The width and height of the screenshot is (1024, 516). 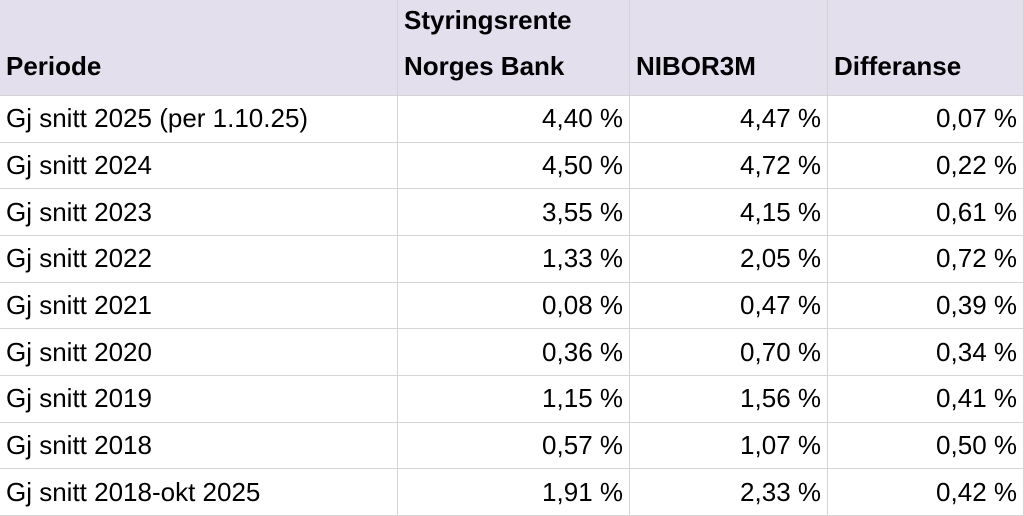 I want to click on header-text: NIBOR3M, so click(x=696, y=66).